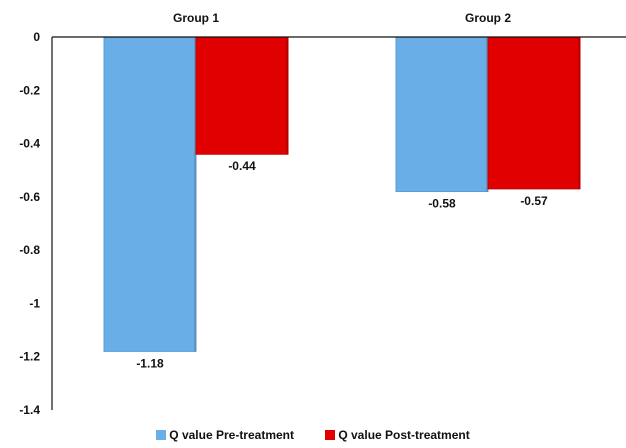  Describe the element at coordinates (534, 201) in the screenshot. I see `data-label: -0.57` at that location.